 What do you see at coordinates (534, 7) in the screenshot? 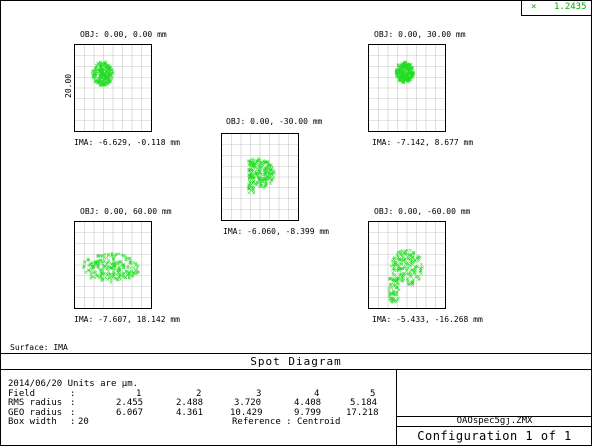
I see `legend-marker: ×` at bounding box center [534, 7].